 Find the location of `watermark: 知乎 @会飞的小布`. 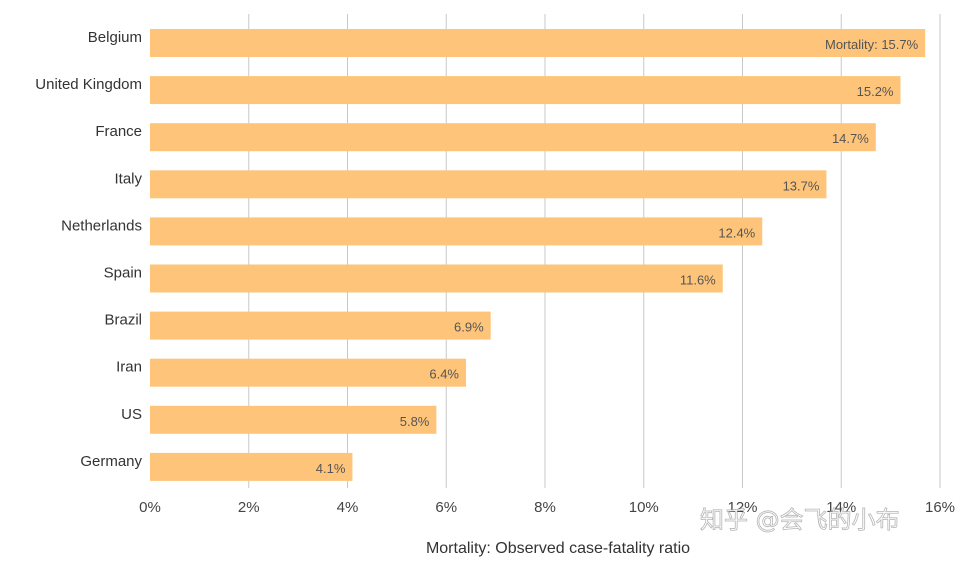

watermark: 知乎 @会飞的小布 is located at coordinates (800, 520).